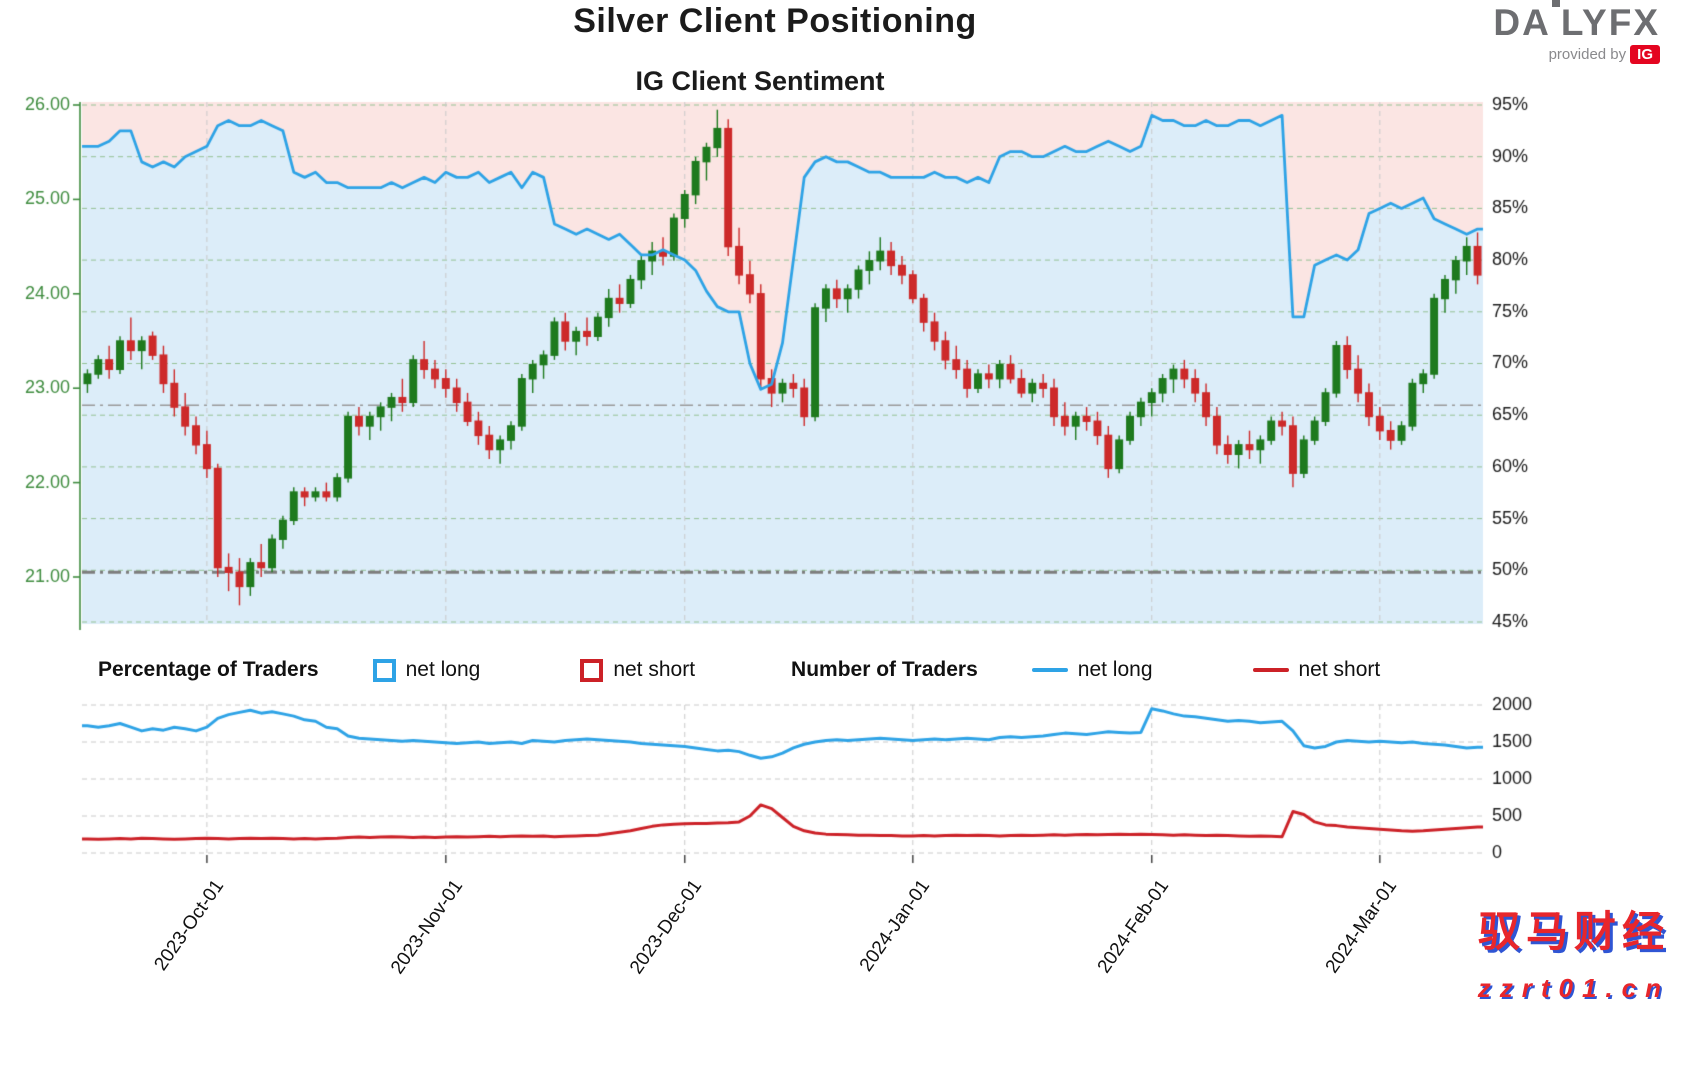 This screenshot has width=1688, height=1073. I want to click on provided-by-text: provided by, so click(1587, 54).